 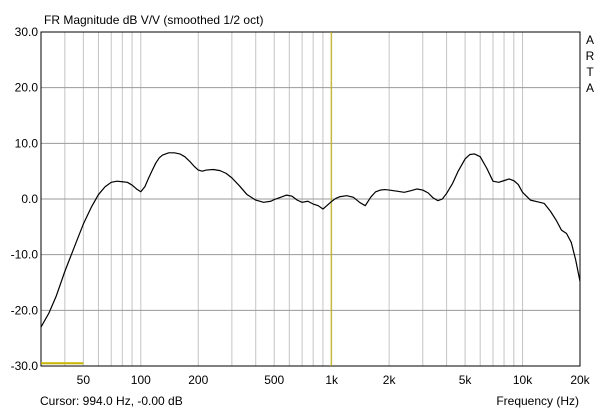 What do you see at coordinates (25, 366) in the screenshot?
I see `y-tick-label: -30.0` at bounding box center [25, 366].